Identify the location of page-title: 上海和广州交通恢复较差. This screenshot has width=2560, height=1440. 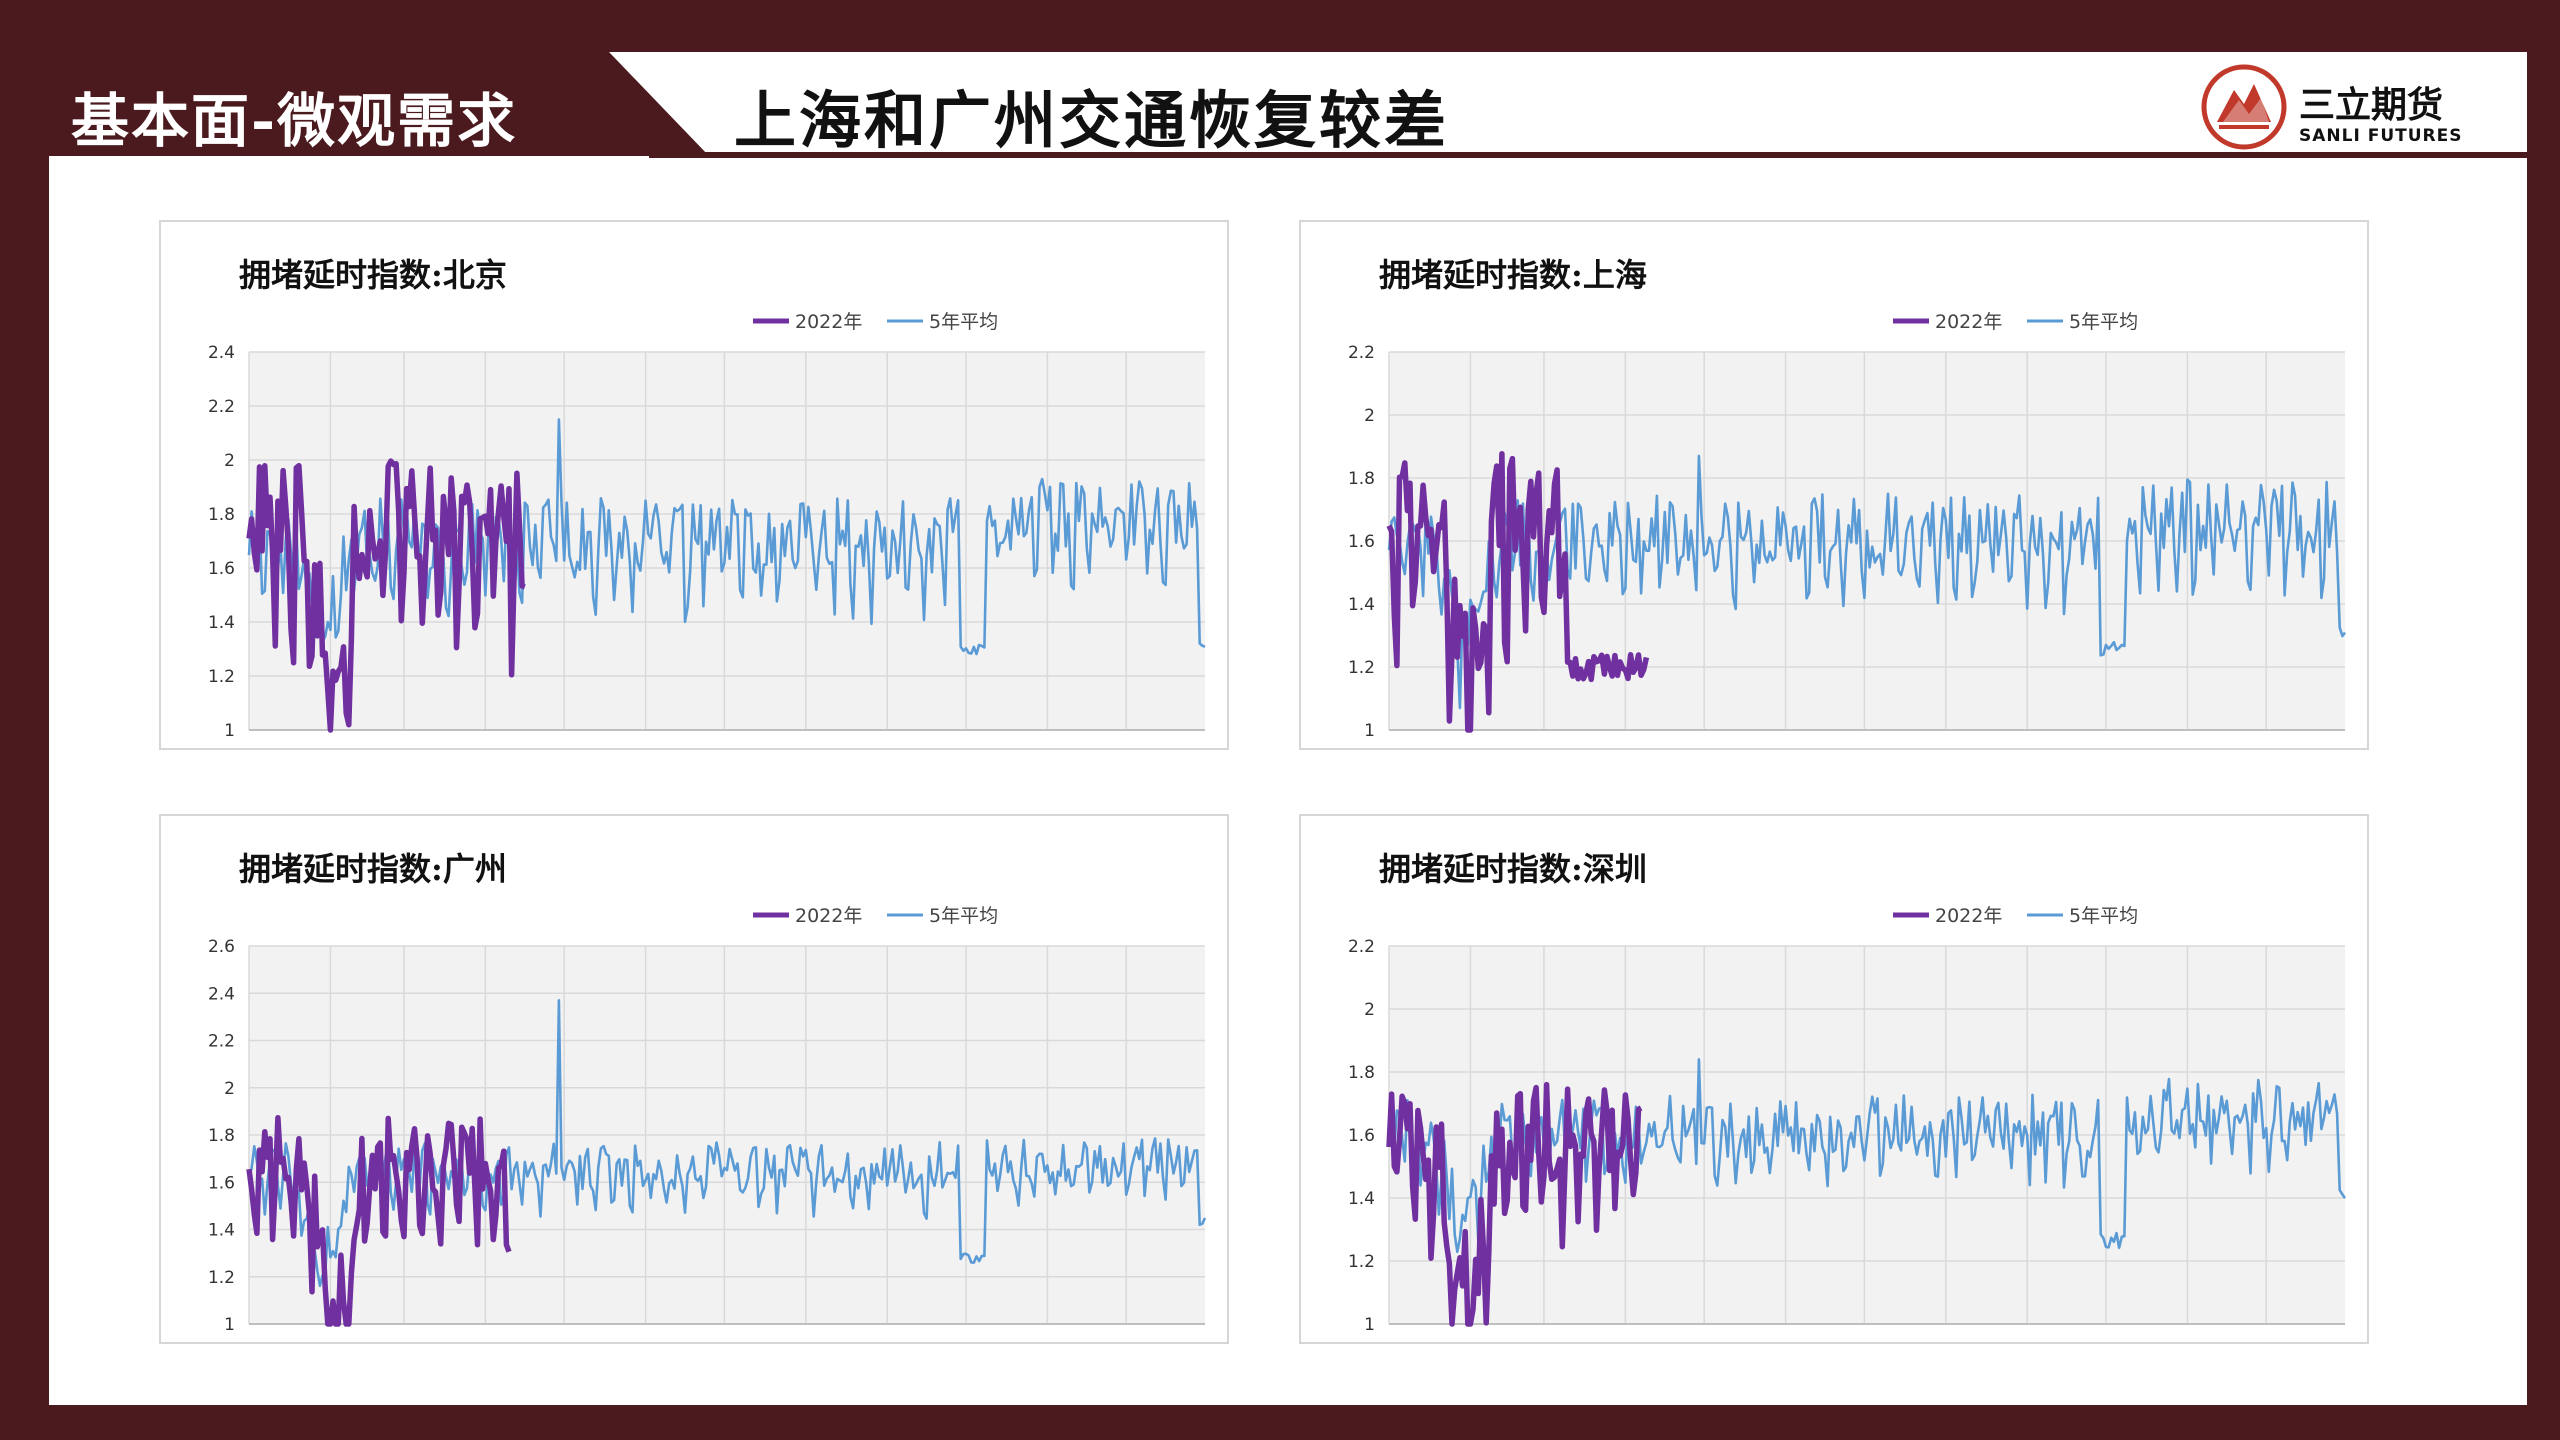
(1092, 120).